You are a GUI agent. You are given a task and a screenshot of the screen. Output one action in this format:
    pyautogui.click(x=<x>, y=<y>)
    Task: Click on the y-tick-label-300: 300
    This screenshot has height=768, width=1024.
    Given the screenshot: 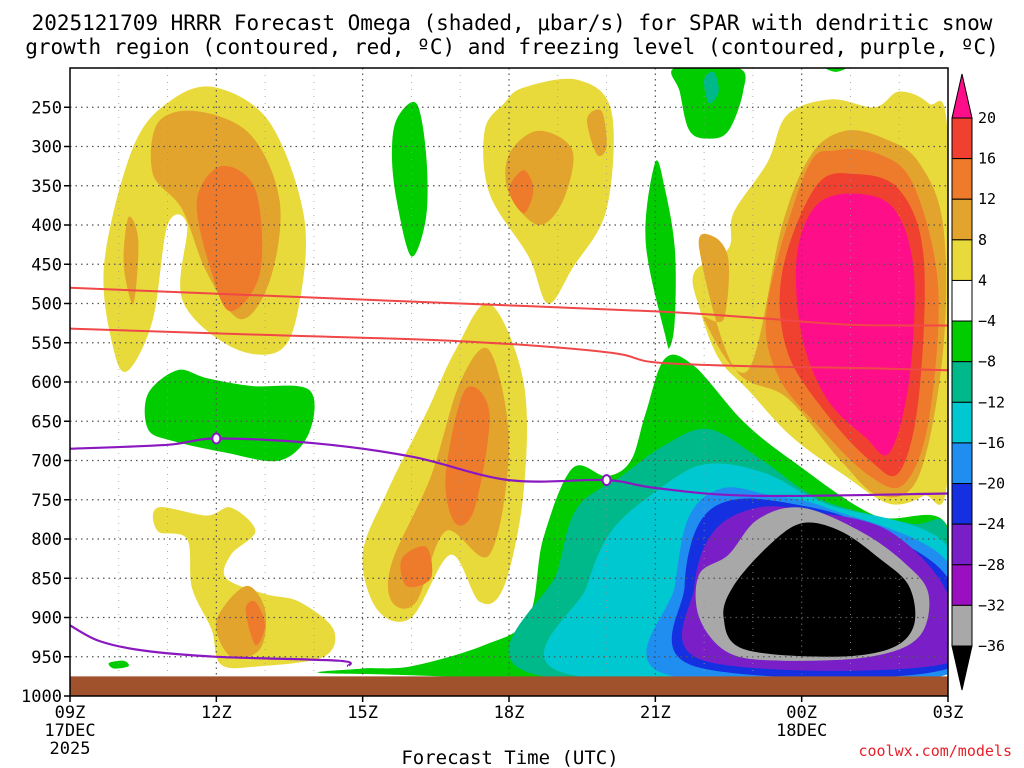 What is the action you would take?
    pyautogui.click(x=46, y=148)
    